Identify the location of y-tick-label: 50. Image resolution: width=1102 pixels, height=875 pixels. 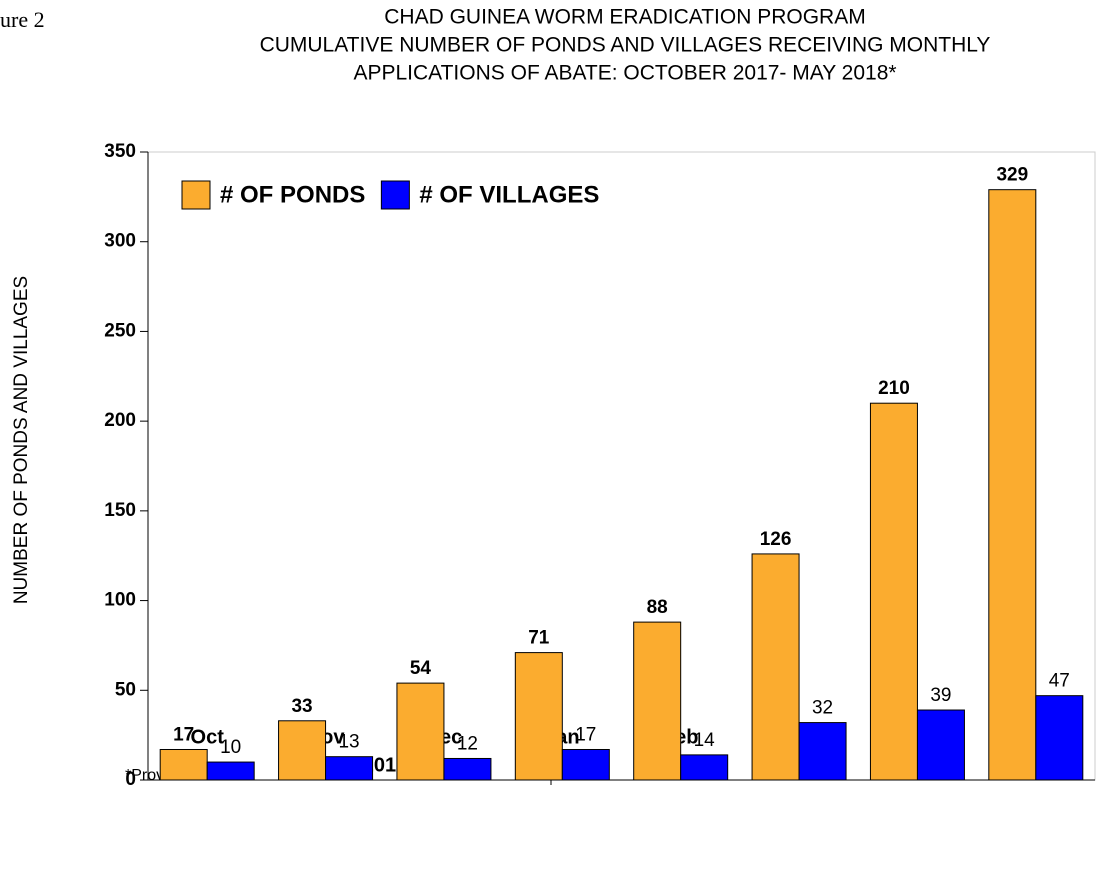
(125, 689).